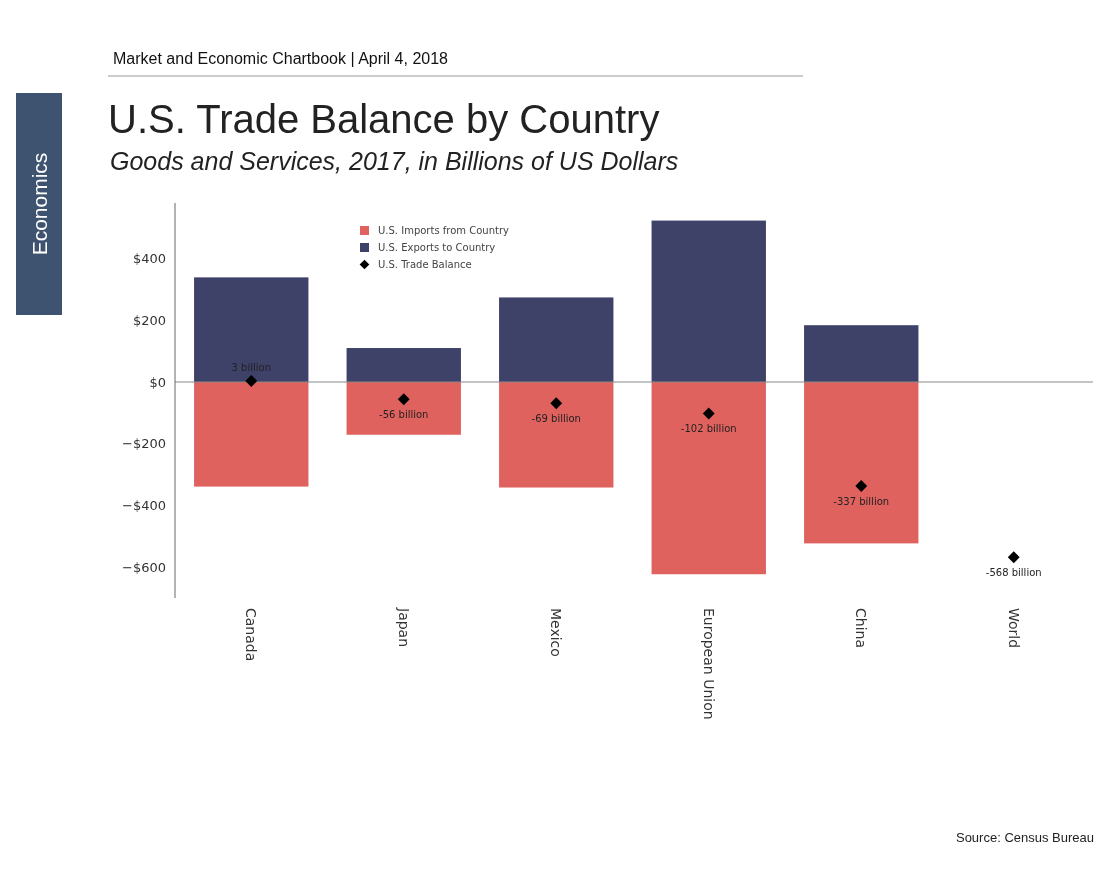  Describe the element at coordinates (425, 264) in the screenshot. I see `legend-label: U.S. Trade Balance` at that location.